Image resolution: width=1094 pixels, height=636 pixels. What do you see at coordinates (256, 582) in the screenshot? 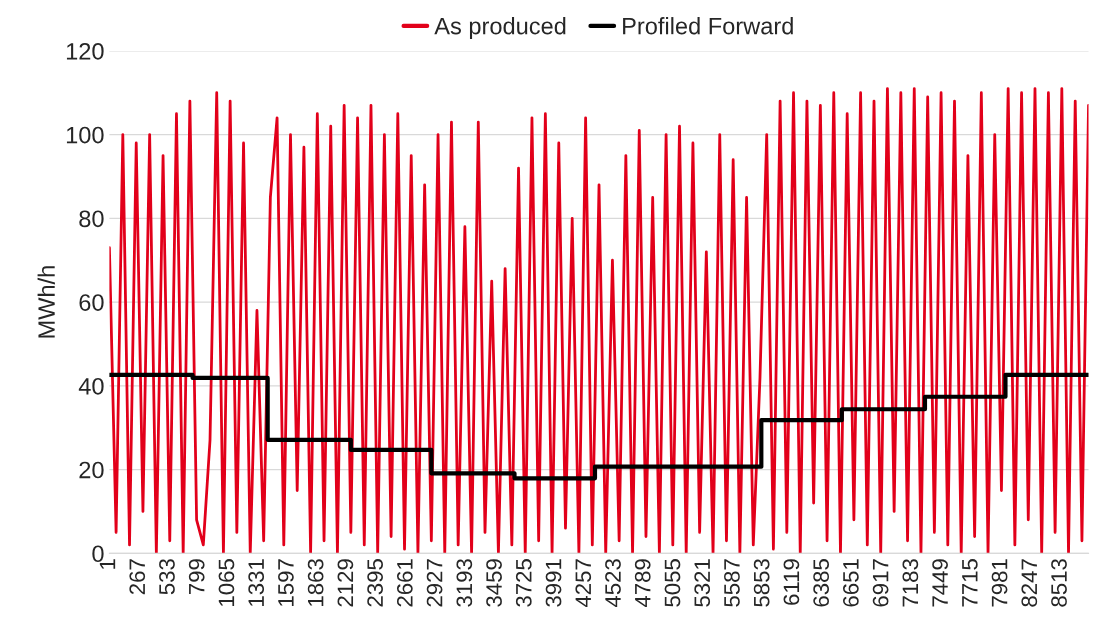
I see `x-tick-label: 1331` at bounding box center [256, 582].